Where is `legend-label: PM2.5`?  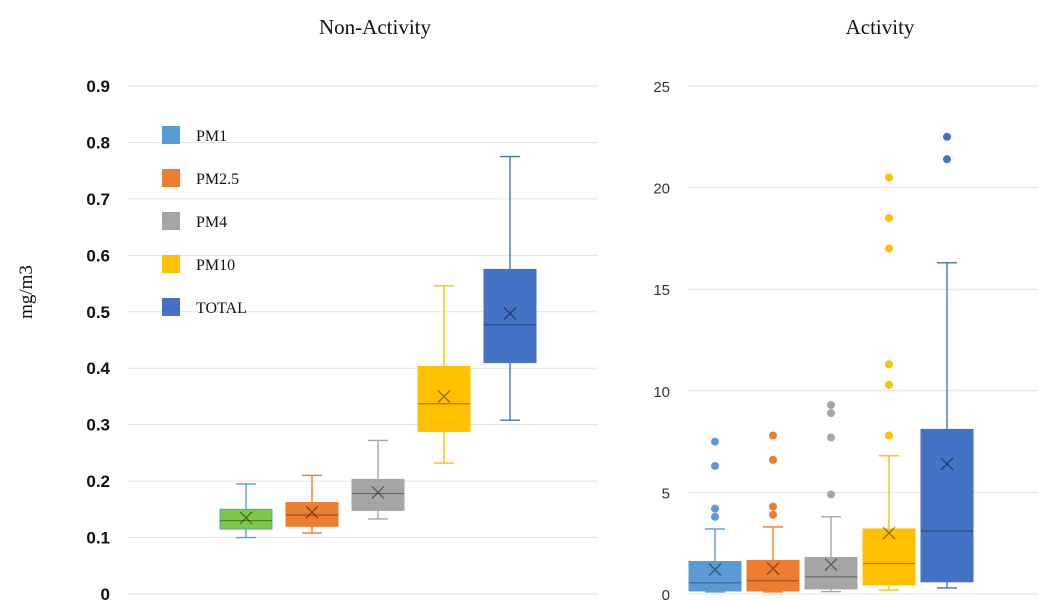 legend-label: PM2.5 is located at coordinates (217, 179).